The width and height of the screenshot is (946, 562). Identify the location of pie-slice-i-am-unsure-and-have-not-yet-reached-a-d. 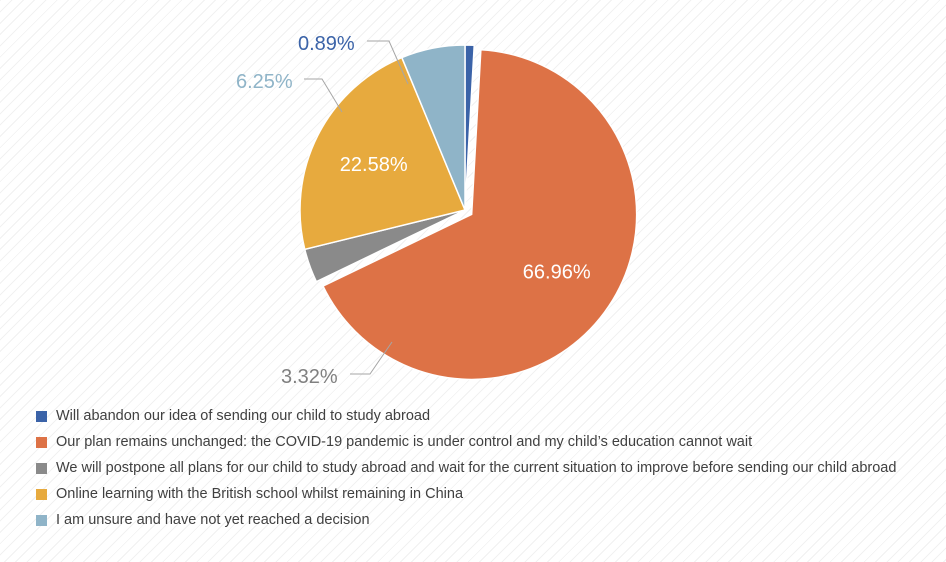
(433, 127).